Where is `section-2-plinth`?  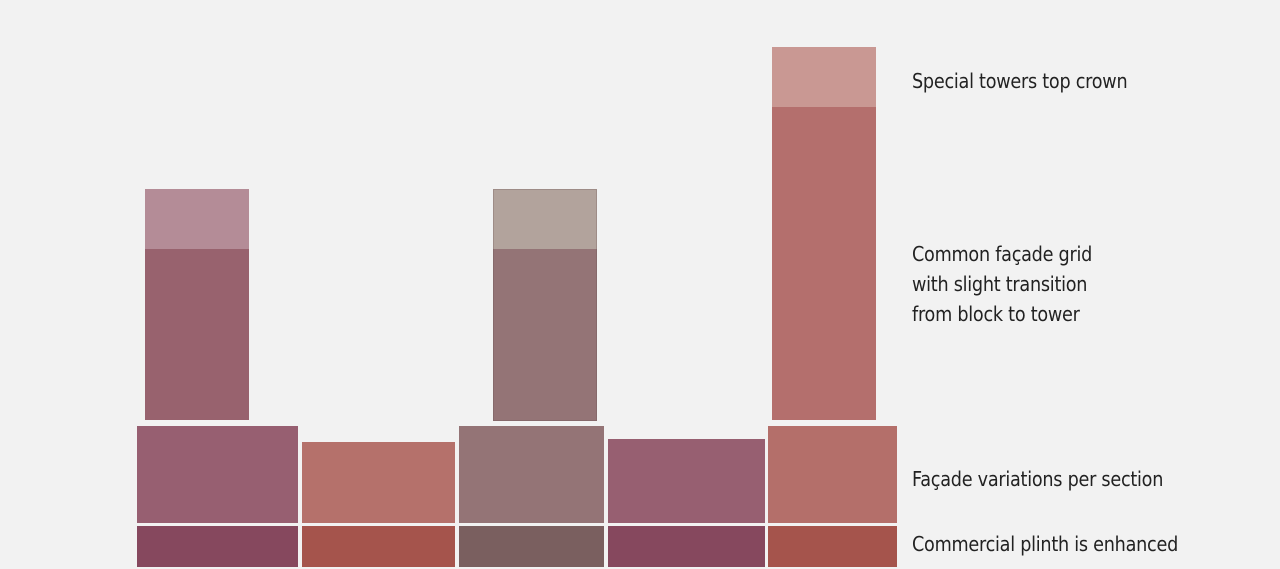
section-2-plinth is located at coordinates (378, 546).